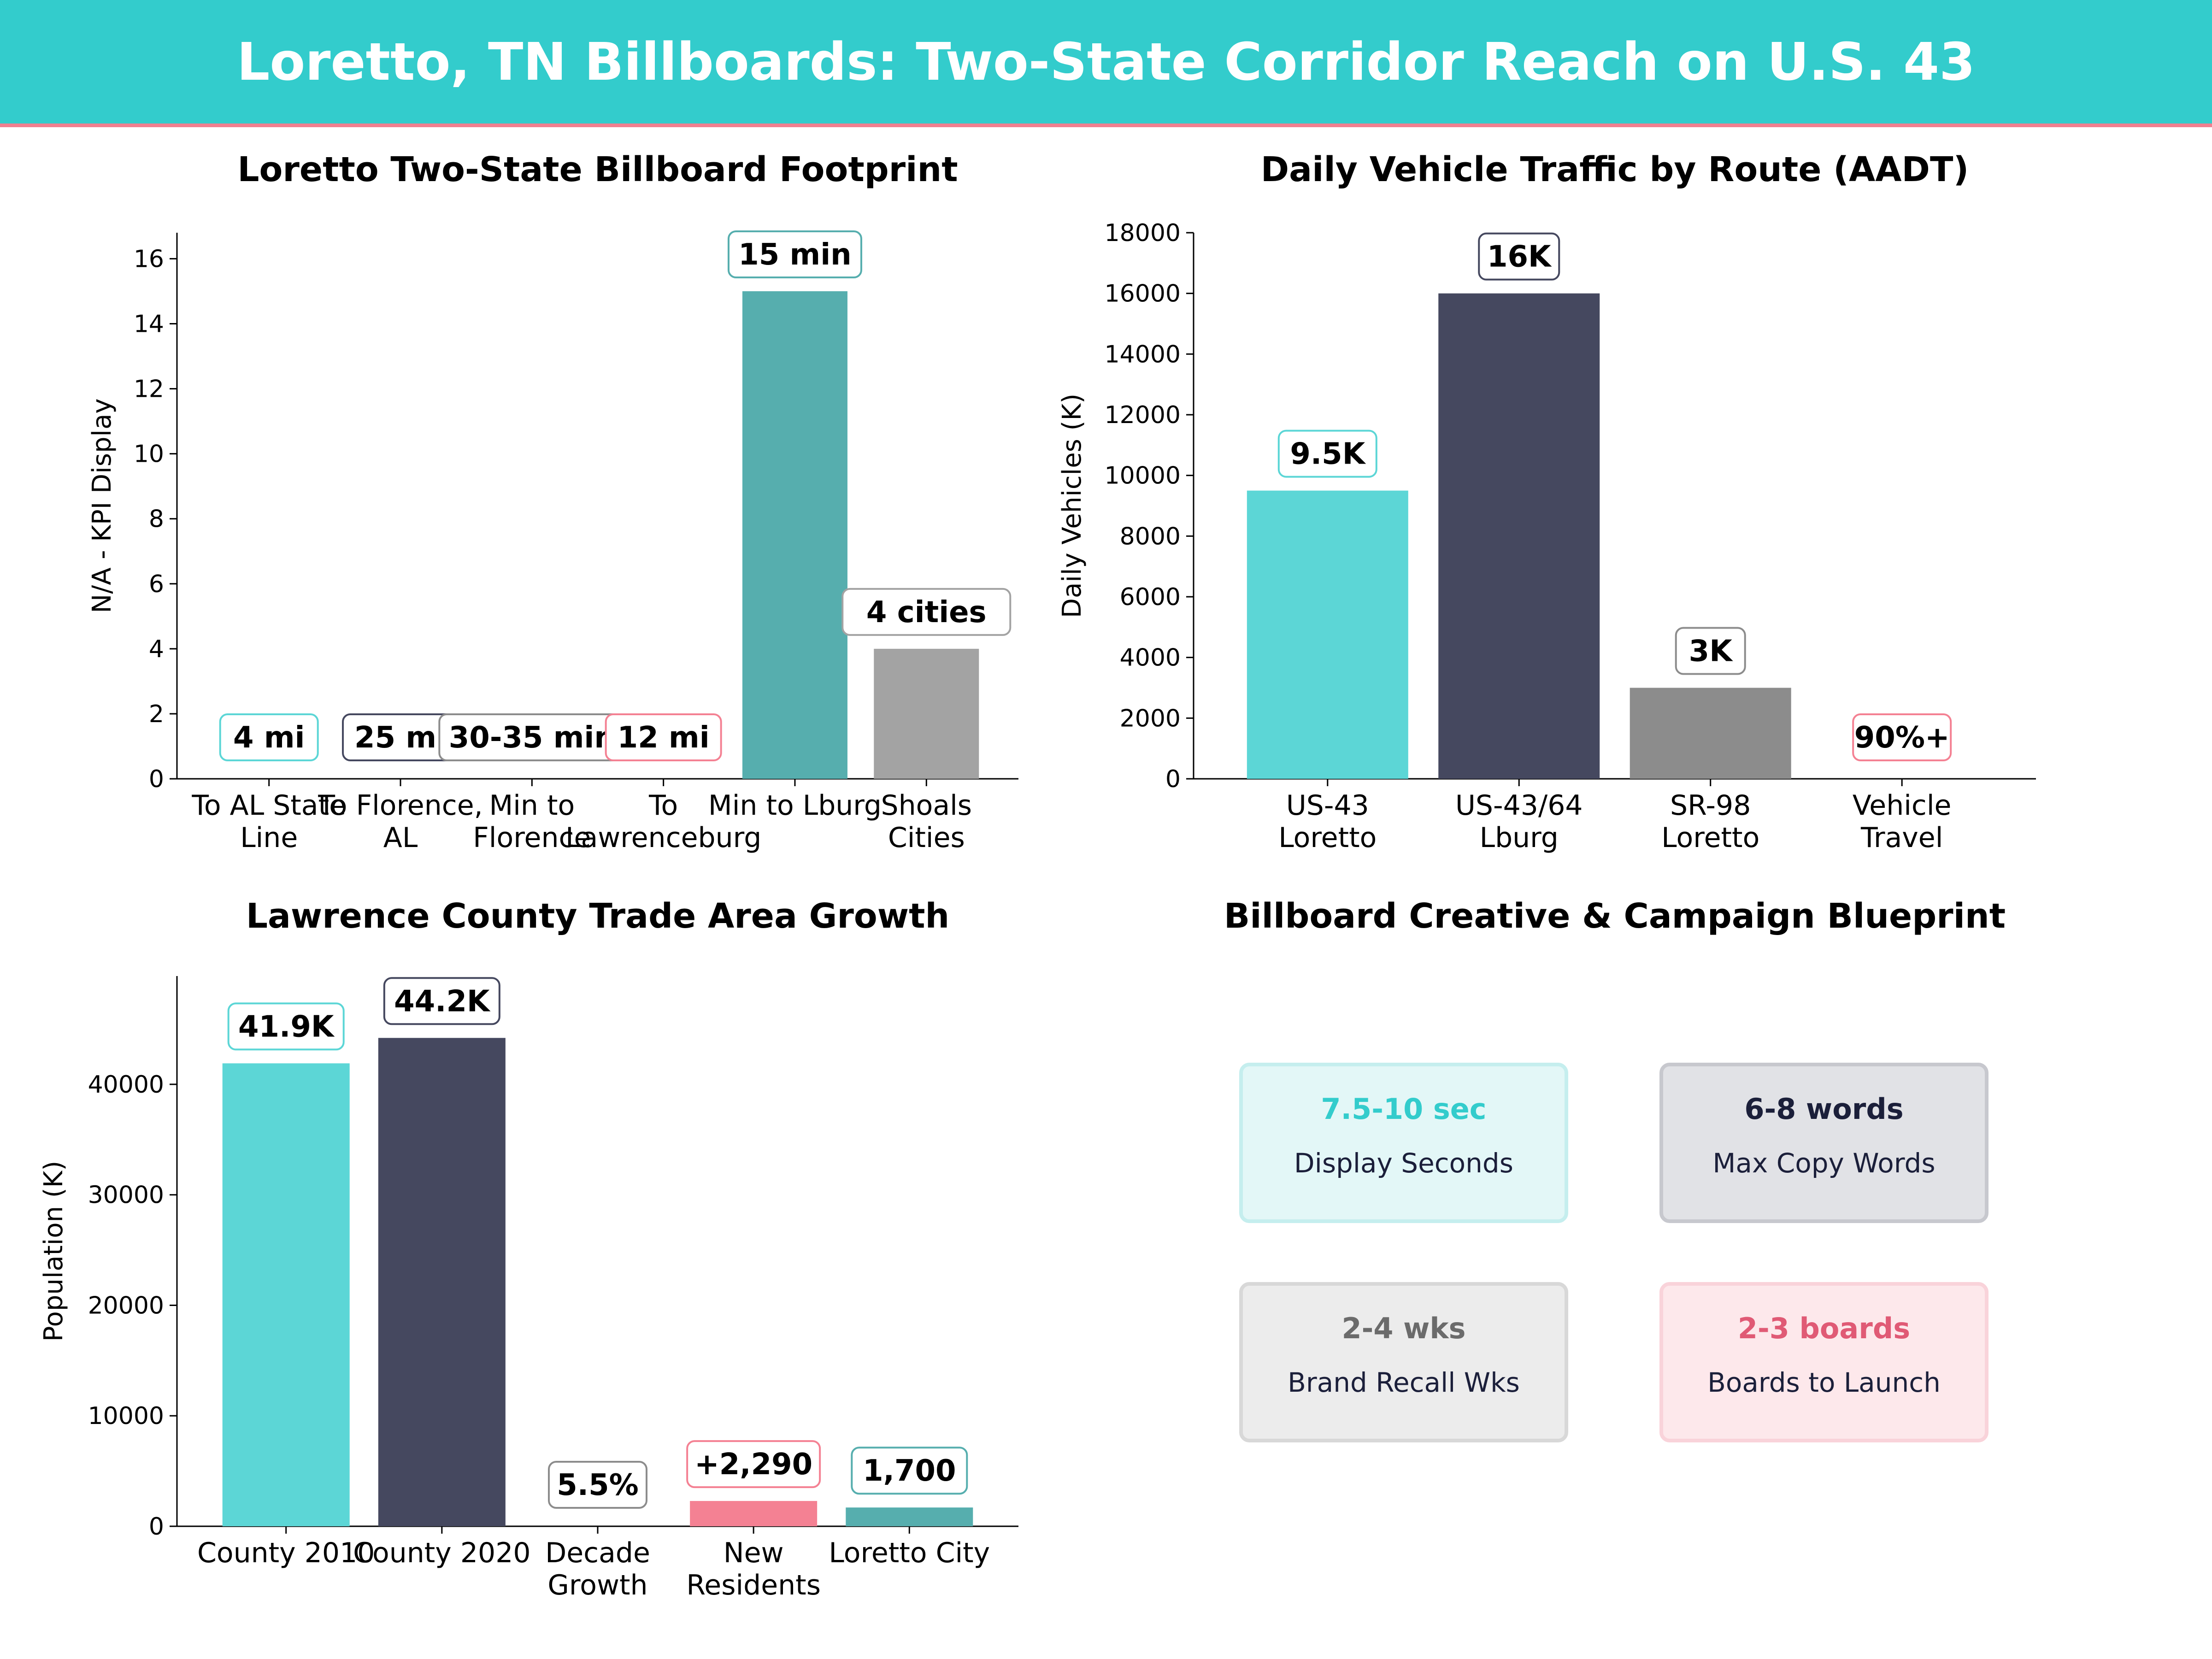 The image size is (2212, 1659). Describe the element at coordinates (1519, 821) in the screenshot. I see `x-tick-label: US-43/64 Lburg` at that location.